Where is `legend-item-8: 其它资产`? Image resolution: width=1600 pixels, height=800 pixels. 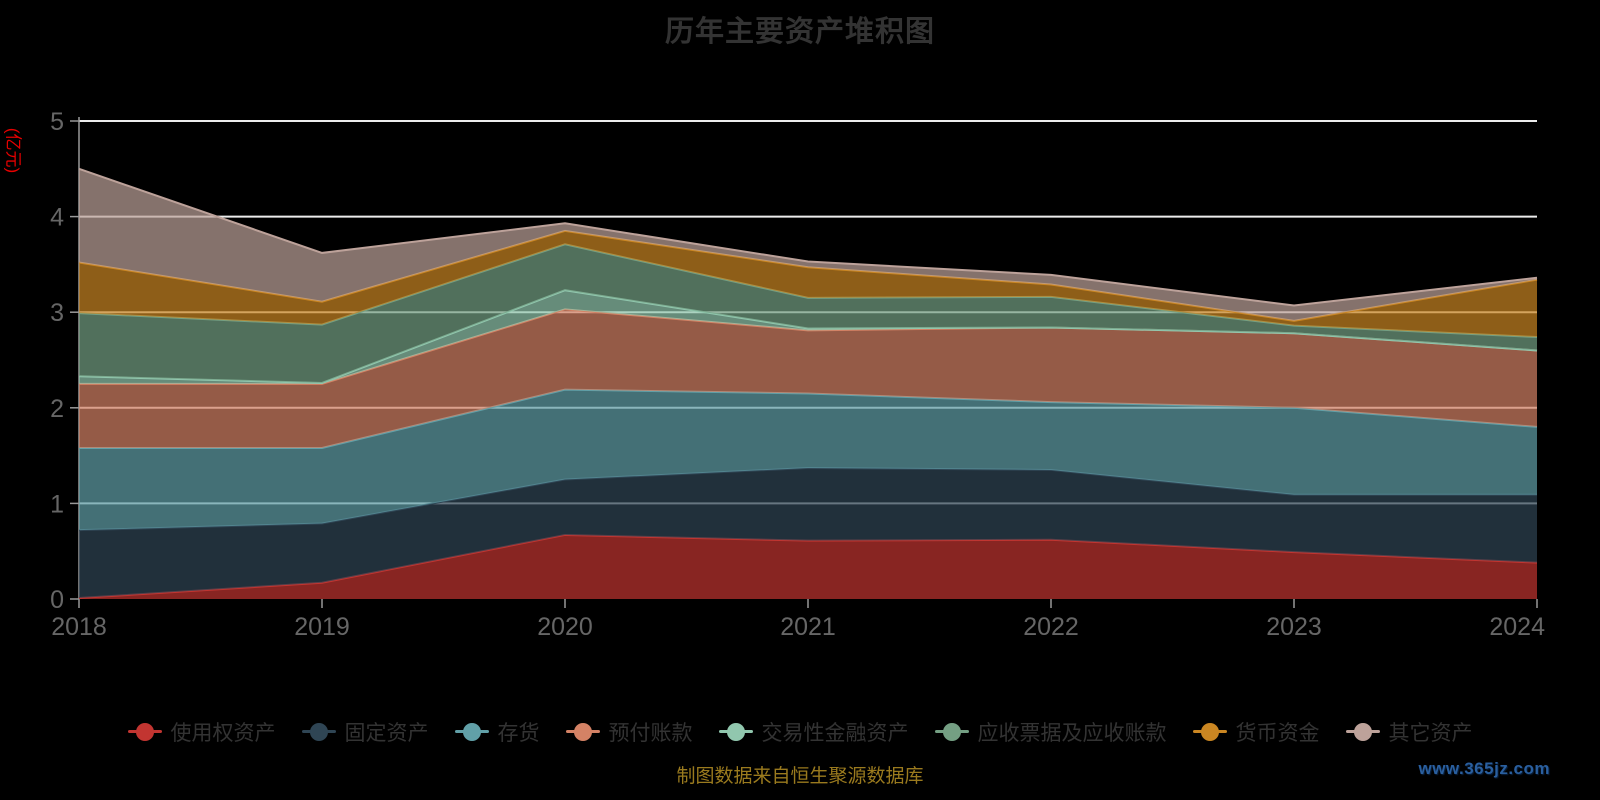 legend-item-8: 其它资产 is located at coordinates (1409, 732).